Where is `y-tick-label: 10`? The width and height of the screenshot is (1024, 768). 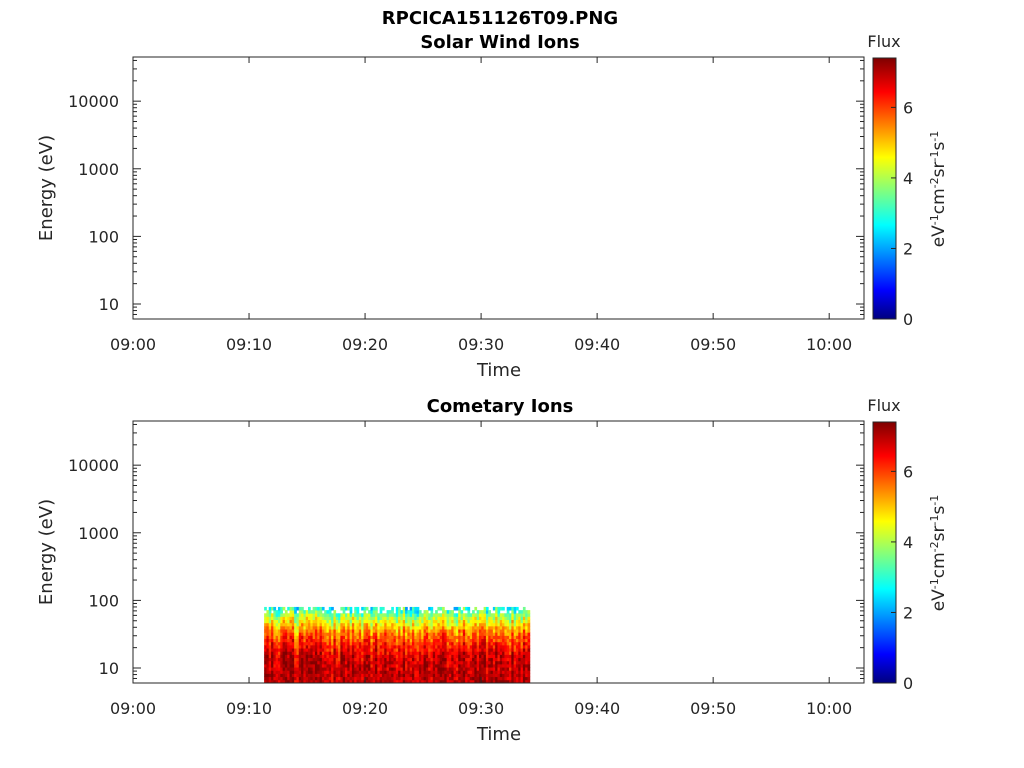
y-tick-label: 10 is located at coordinates (109, 304).